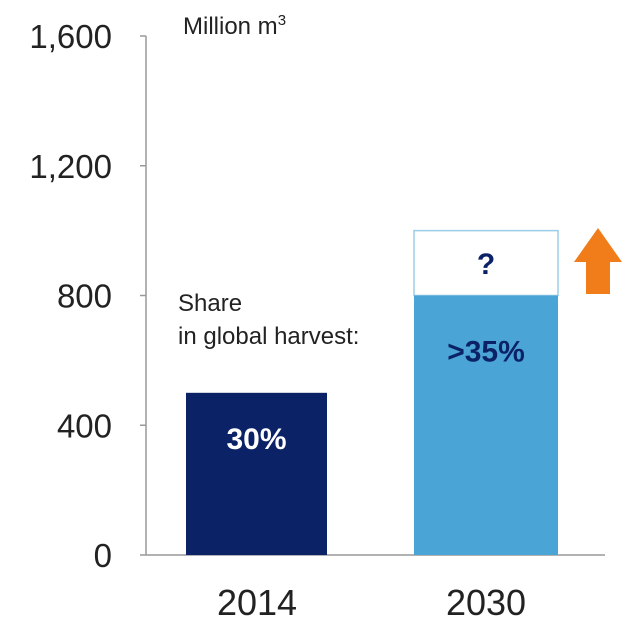 The width and height of the screenshot is (628, 620). I want to click on x-category-label: 2014, so click(257, 601).